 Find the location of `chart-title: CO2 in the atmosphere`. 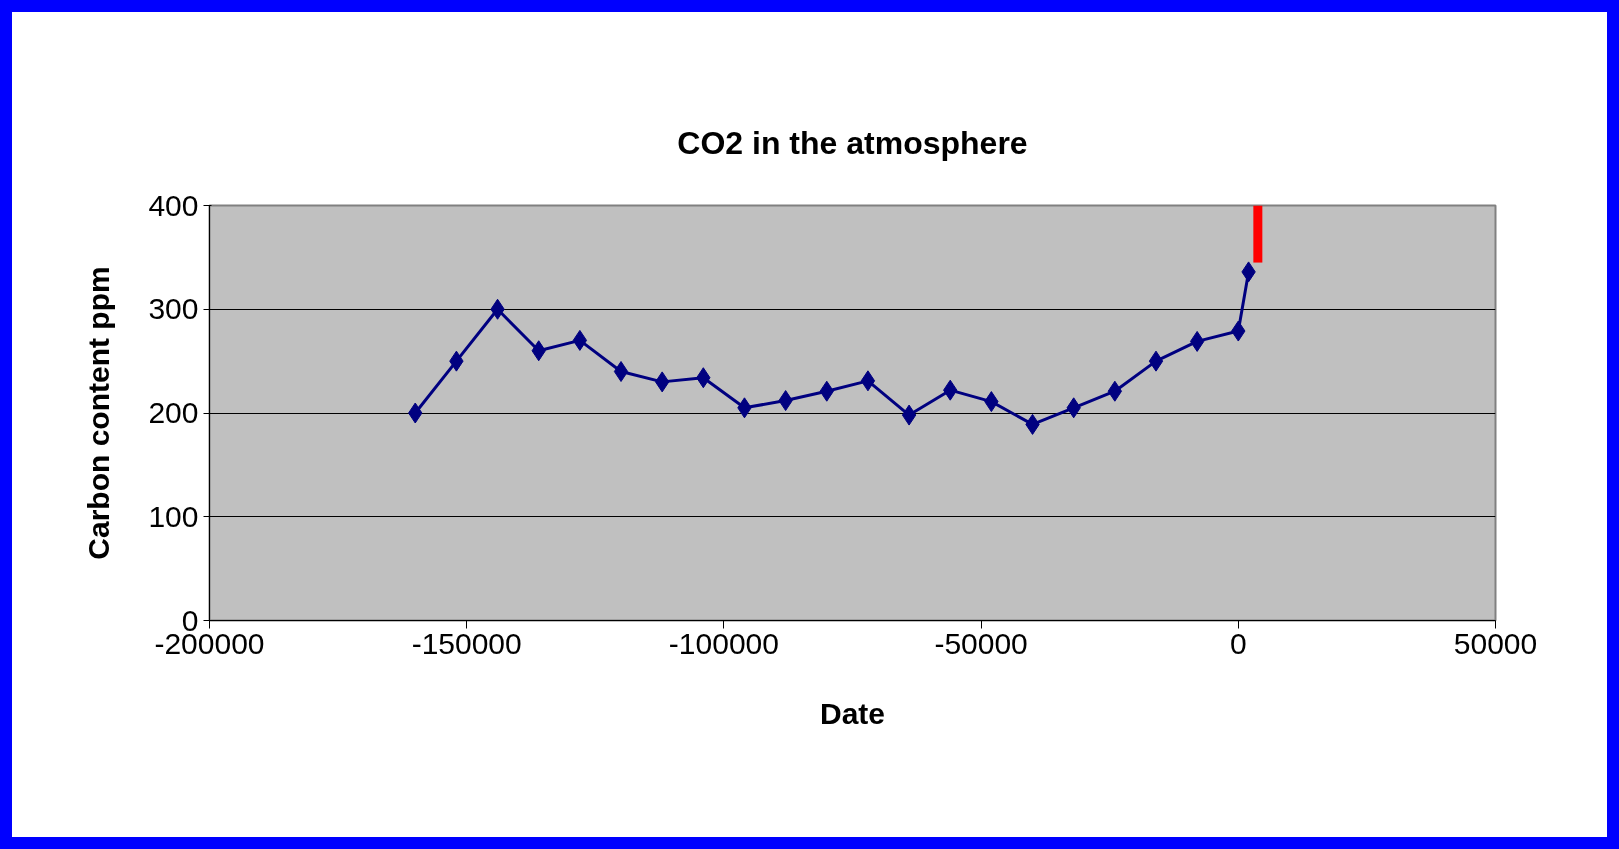

chart-title: CO2 in the atmosphere is located at coordinates (852, 142).